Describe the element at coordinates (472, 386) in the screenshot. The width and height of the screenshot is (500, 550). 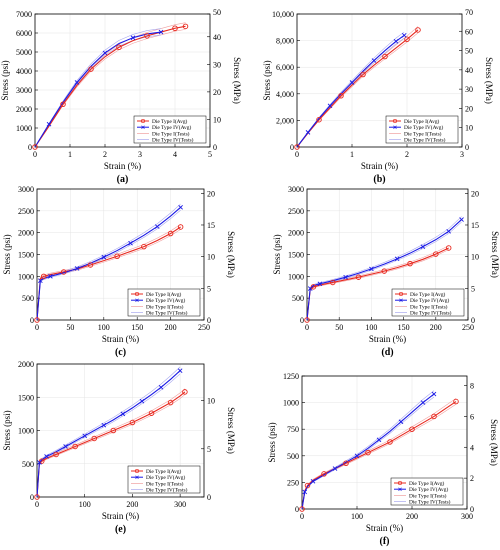
I see `y2-tick-label: 8` at that location.